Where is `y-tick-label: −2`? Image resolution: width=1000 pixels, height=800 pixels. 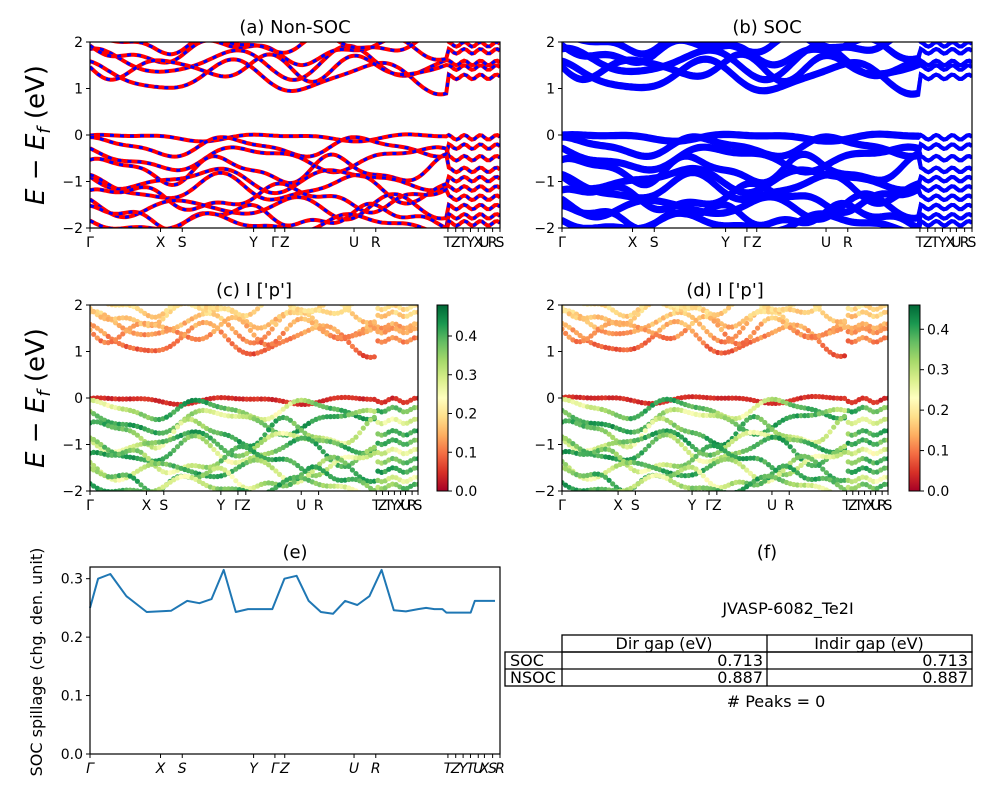 y-tick-label: −2 is located at coordinates (544, 492).